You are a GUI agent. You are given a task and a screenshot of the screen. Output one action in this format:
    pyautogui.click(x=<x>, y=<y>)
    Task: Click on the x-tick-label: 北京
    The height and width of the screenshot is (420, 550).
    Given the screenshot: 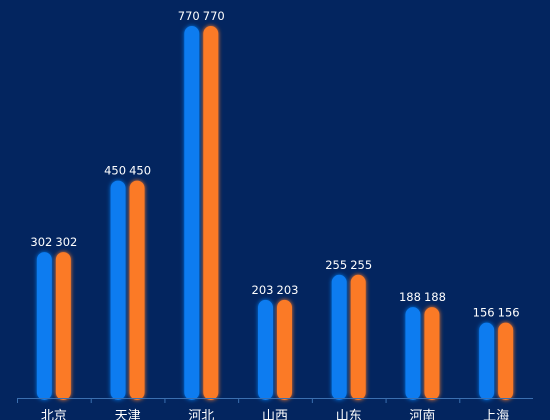 What is the action you would take?
    pyautogui.click(x=54, y=414)
    